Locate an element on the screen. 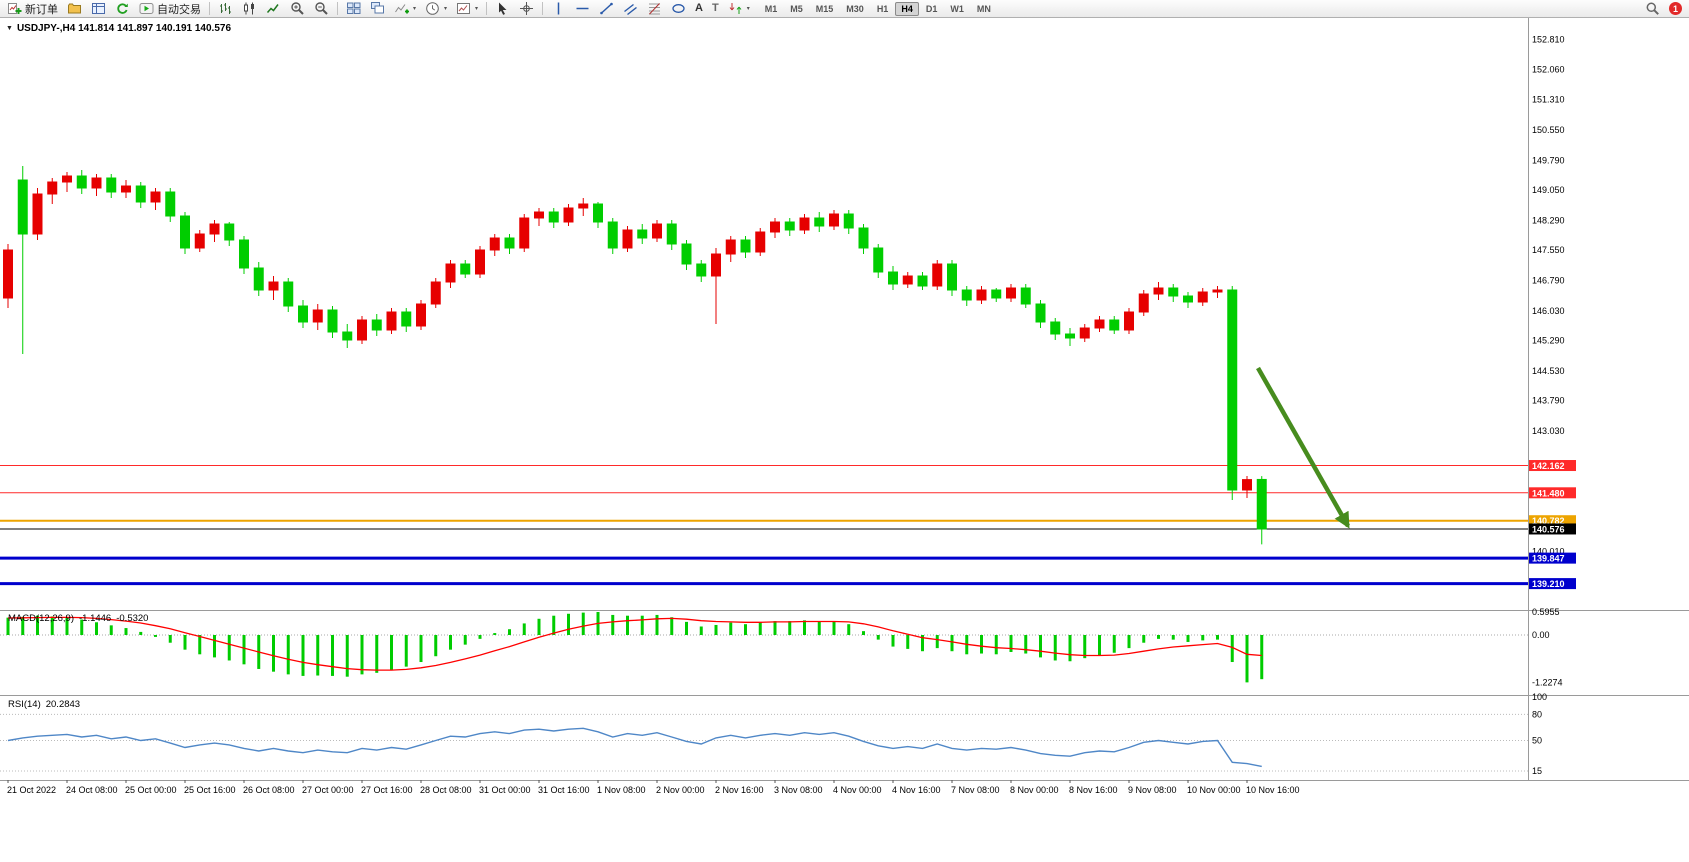  refresh-button is located at coordinates (122, 9).